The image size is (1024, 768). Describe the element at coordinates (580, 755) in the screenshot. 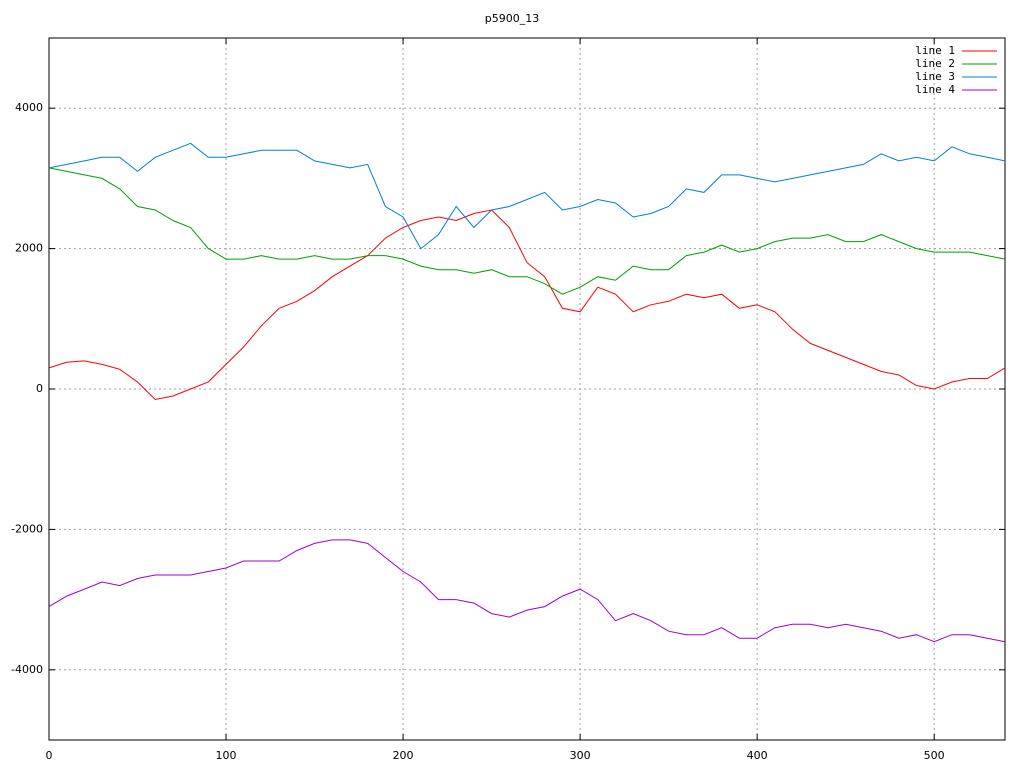

I see `x-tick-label: 300` at that location.